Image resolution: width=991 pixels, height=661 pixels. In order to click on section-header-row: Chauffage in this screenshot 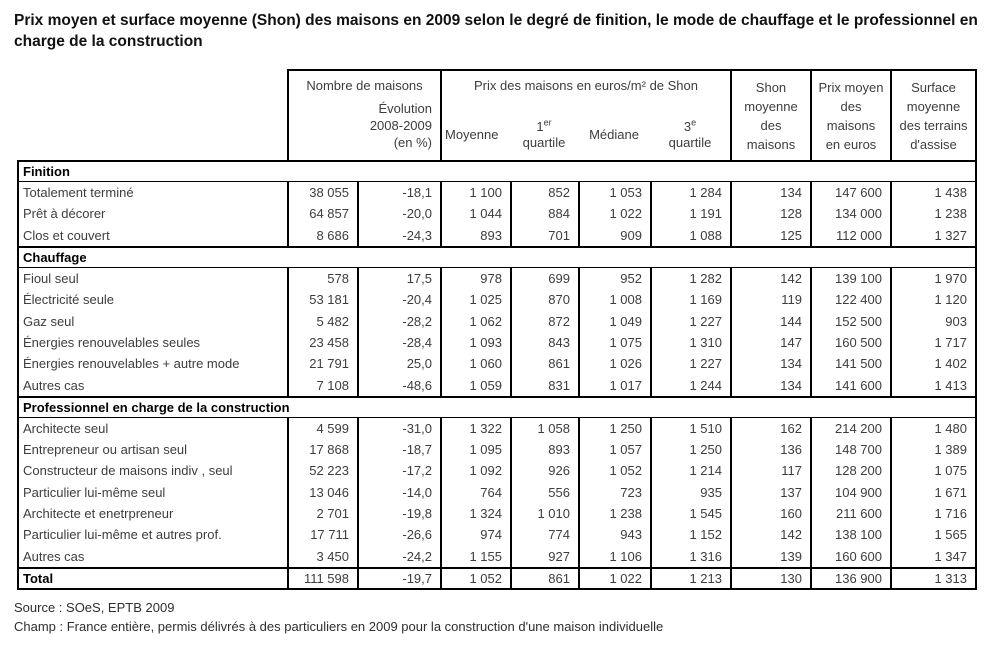, I will do `click(497, 256)`.